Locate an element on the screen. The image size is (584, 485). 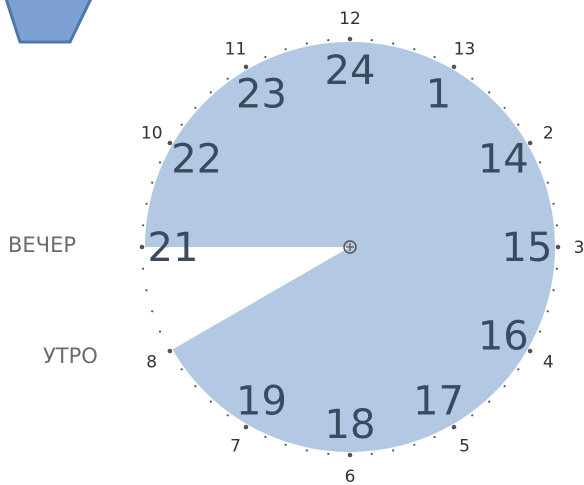
inner-hour-number: 23 is located at coordinates (261, 95).